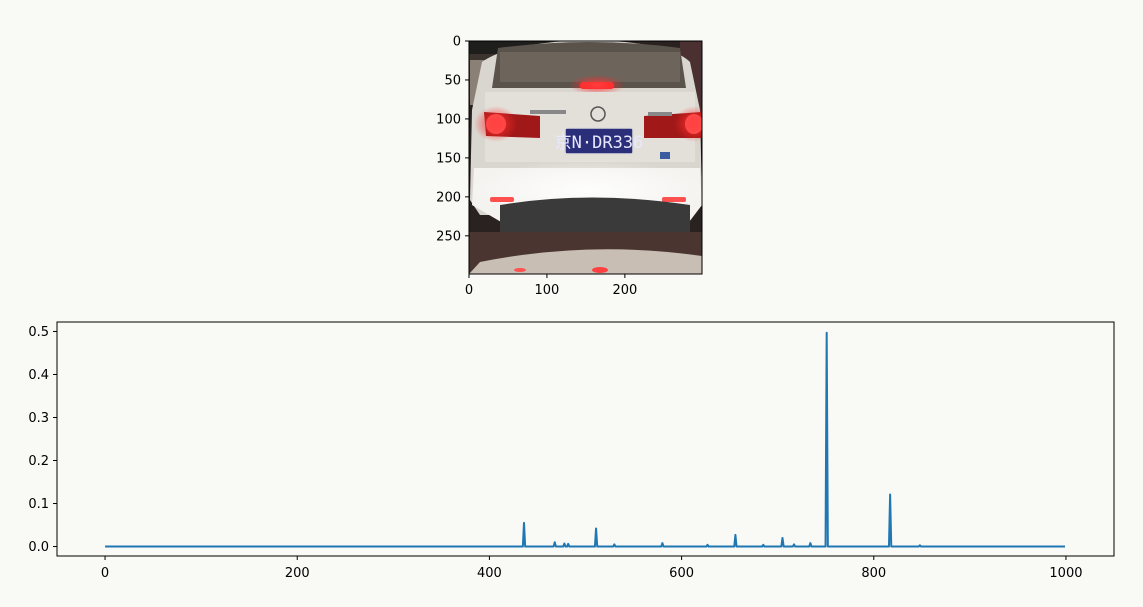  Describe the element at coordinates (452, 80) in the screenshot. I see `image-y-tick-label: 50` at that location.